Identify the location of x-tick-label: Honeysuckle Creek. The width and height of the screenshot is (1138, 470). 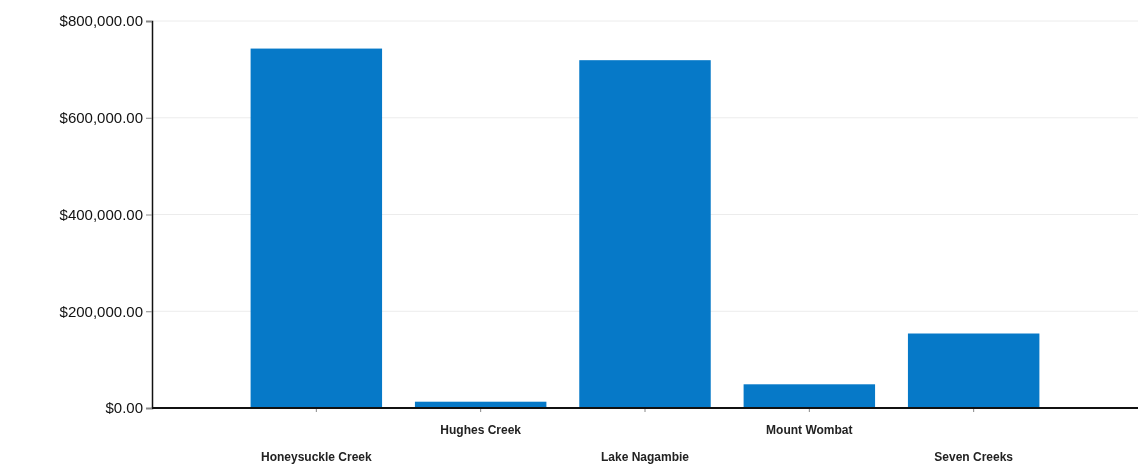
(316, 456).